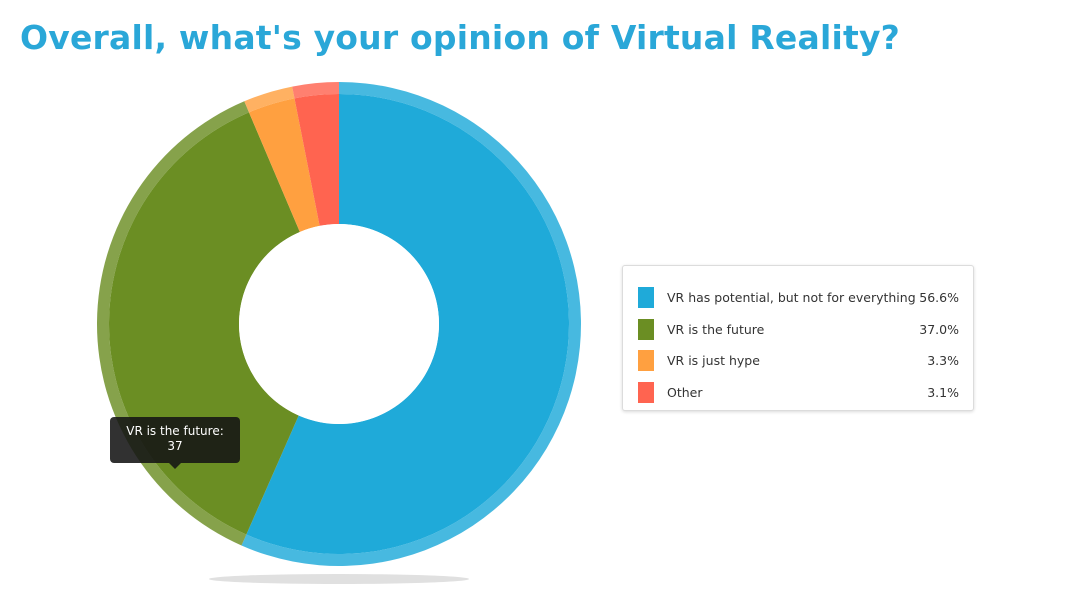  I want to click on legend-label: VR has potential, but not for everything, so click(791, 298).